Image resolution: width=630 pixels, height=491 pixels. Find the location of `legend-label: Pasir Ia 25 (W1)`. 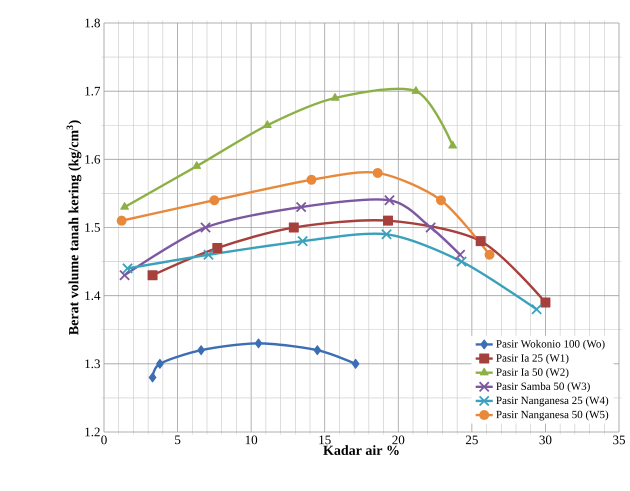

legend-label: Pasir Ia 25 (W1) is located at coordinates (532, 359).